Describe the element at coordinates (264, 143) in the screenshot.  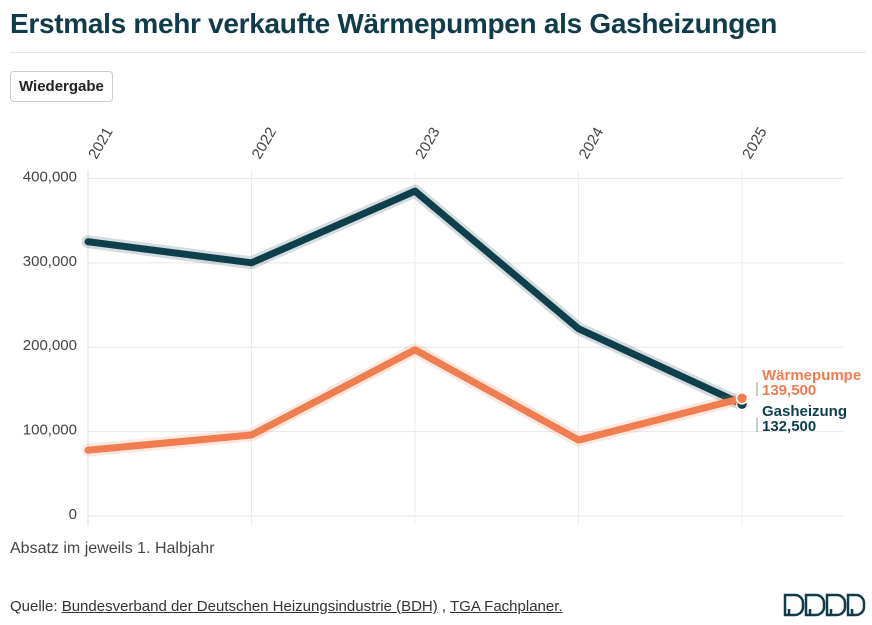
I see `x-tick-label: 2022` at that location.